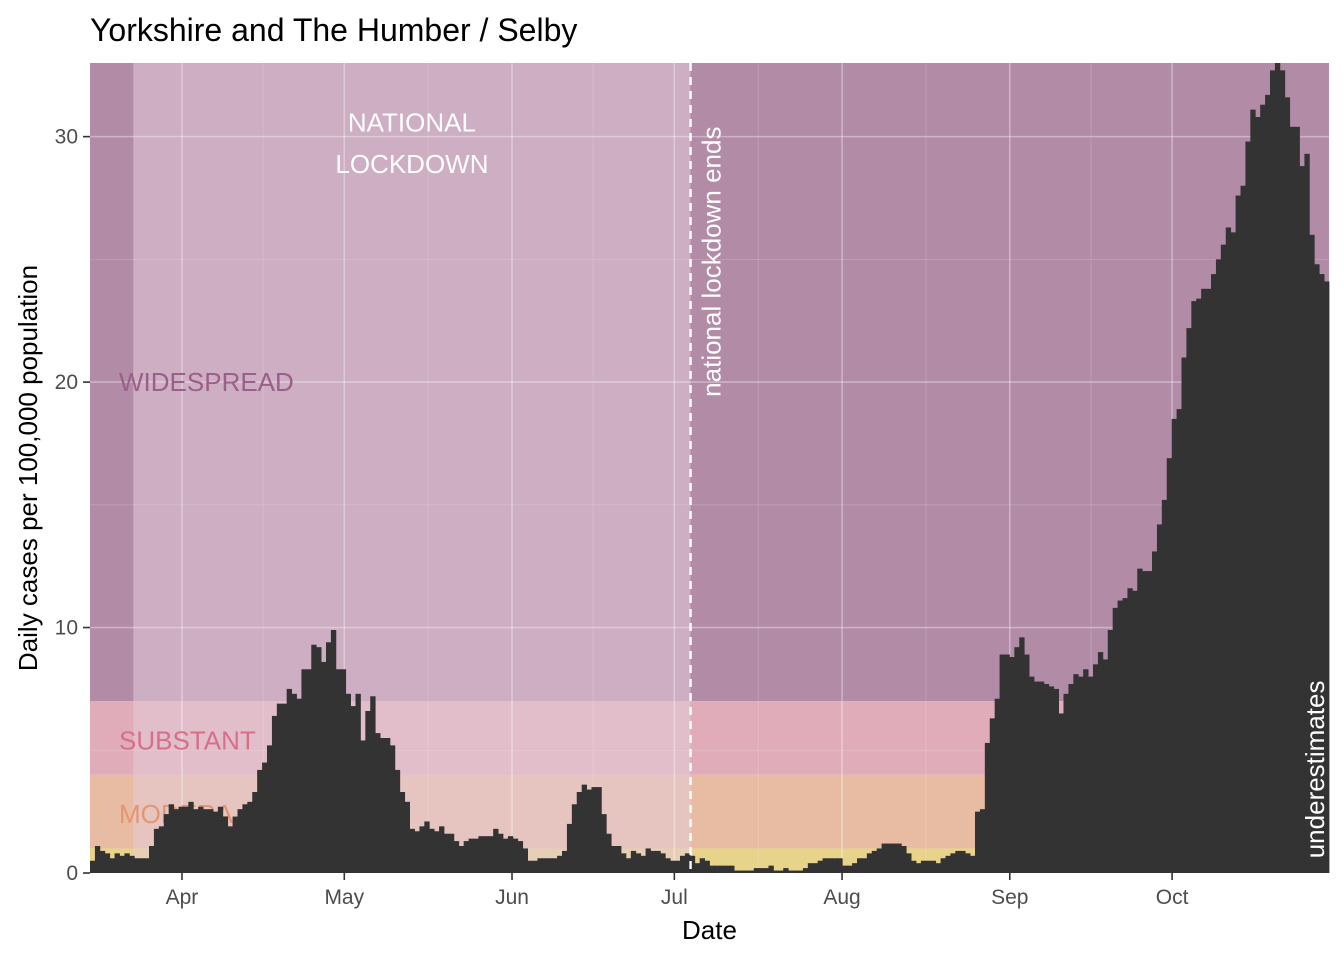 Image resolution: width=1344 pixels, height=960 pixels. I want to click on underestimates-label: underestimates, so click(1315, 770).